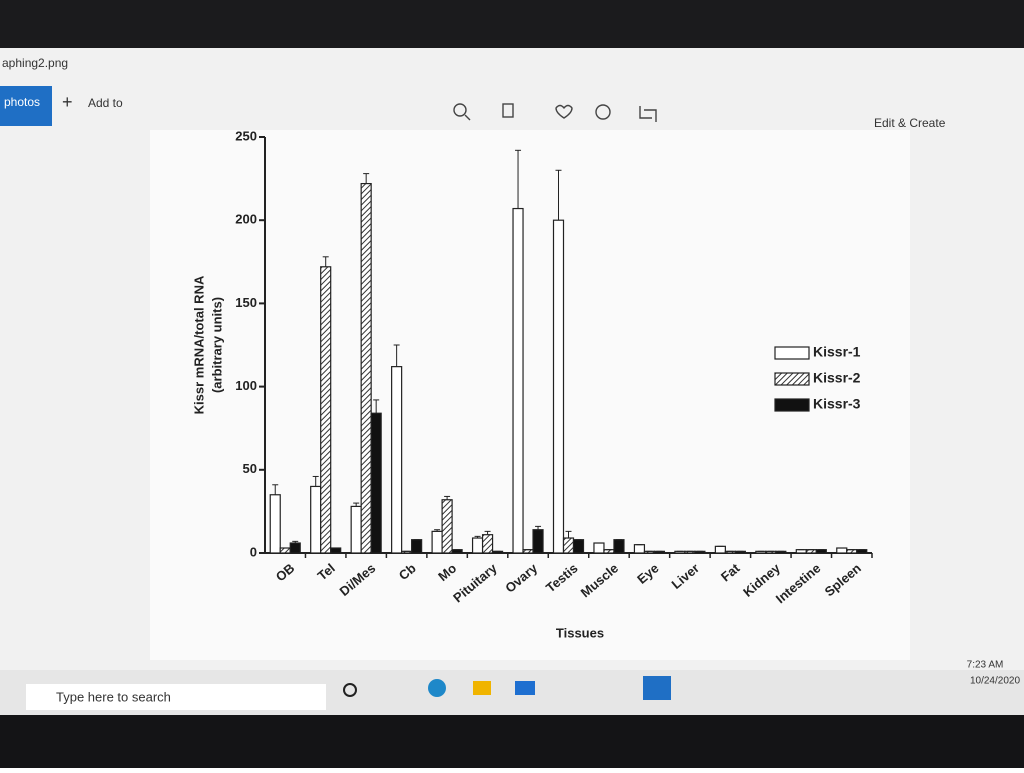  Describe the element at coordinates (216, 345) in the screenshot. I see `y-axis-label: (arbitrary units)` at that location.